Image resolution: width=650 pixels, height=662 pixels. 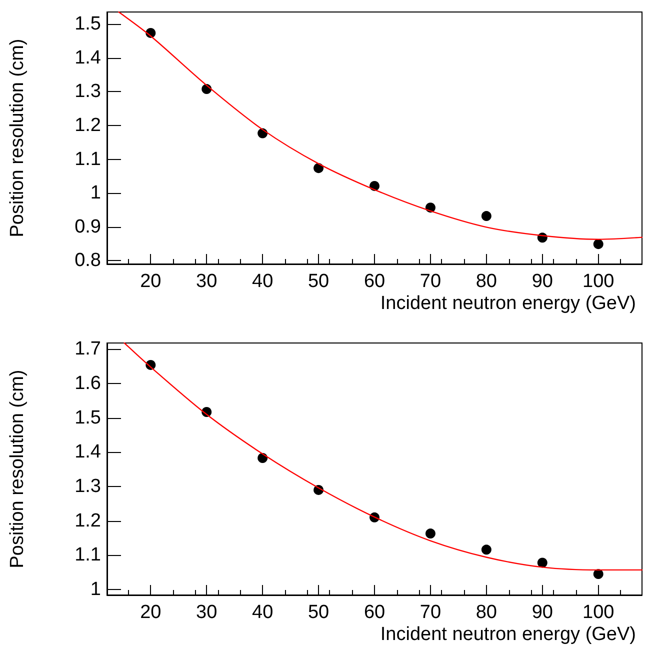 What do you see at coordinates (87, 383) in the screenshot?
I see `y-tick-label: 1.6` at bounding box center [87, 383].